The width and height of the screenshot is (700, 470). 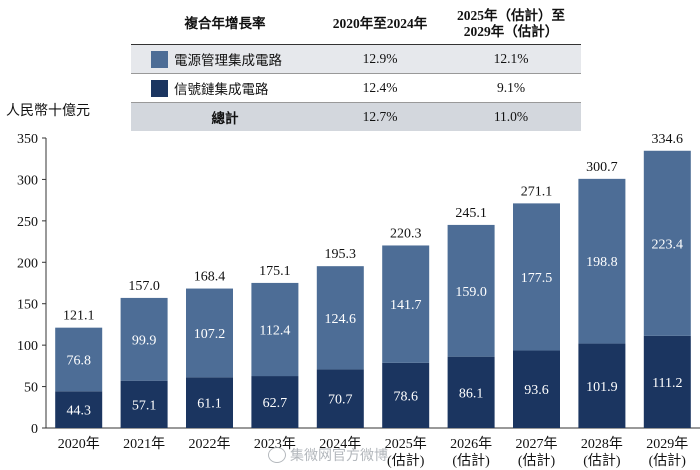 I want to click on data-label-total: 300.7, so click(x=602, y=167).